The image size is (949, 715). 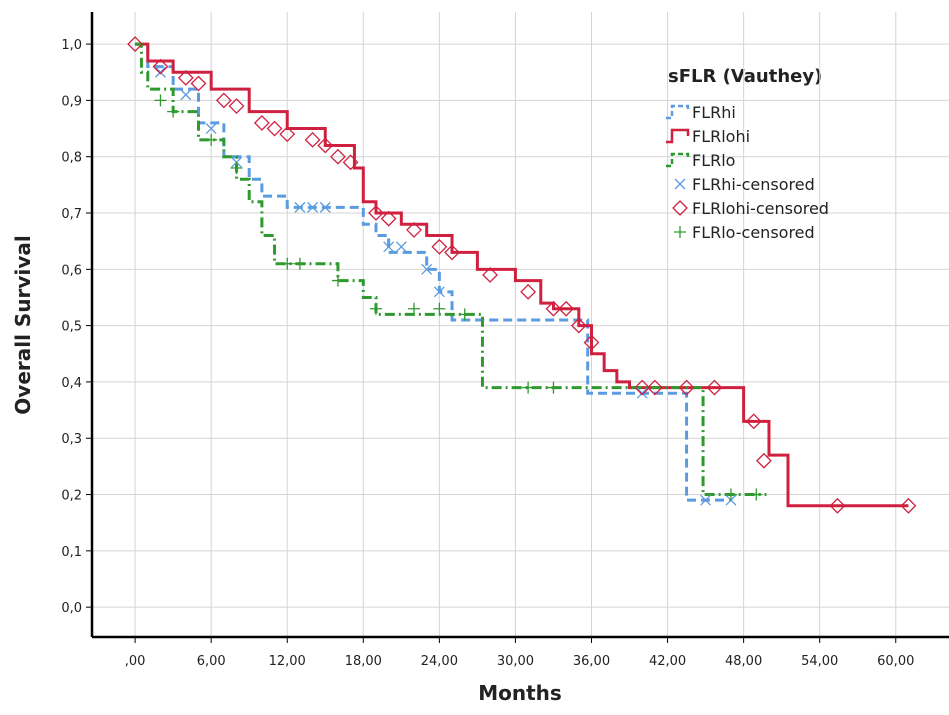 I want to click on x-tick-label: 54,00, so click(x=819, y=661).